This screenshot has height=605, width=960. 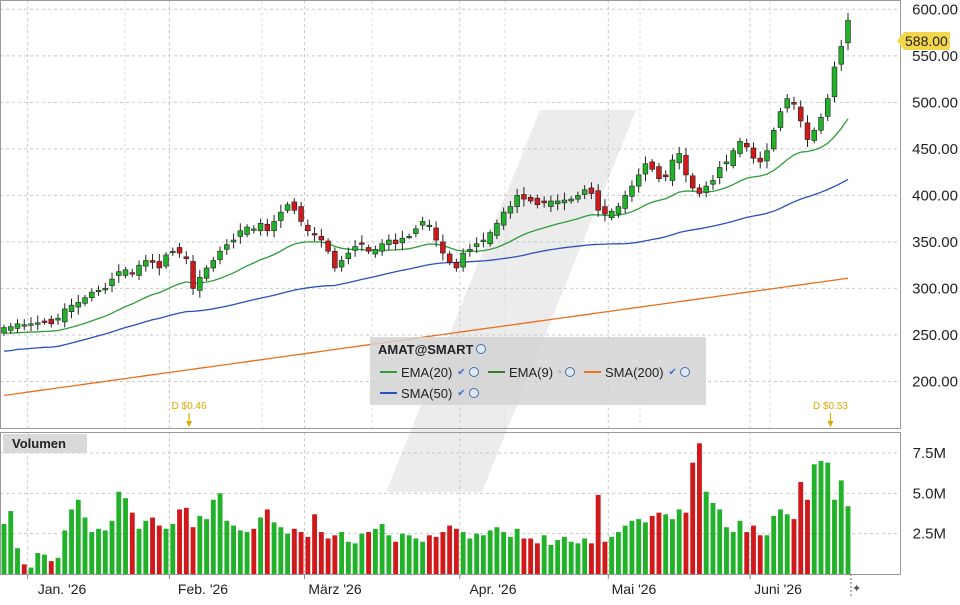 What do you see at coordinates (427, 393) in the screenshot?
I see `legend-label-sma50: SMA(50)` at bounding box center [427, 393].